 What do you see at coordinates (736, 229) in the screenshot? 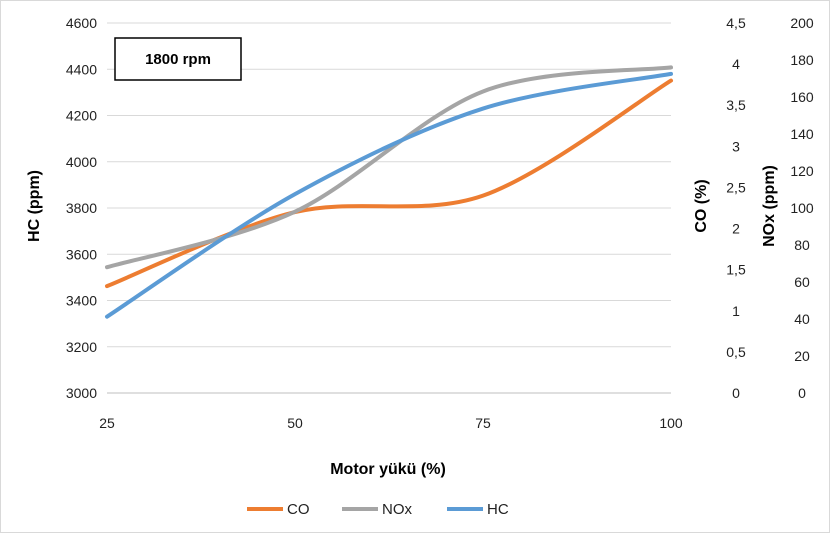
I see `co-tick-label: 2` at bounding box center [736, 229].